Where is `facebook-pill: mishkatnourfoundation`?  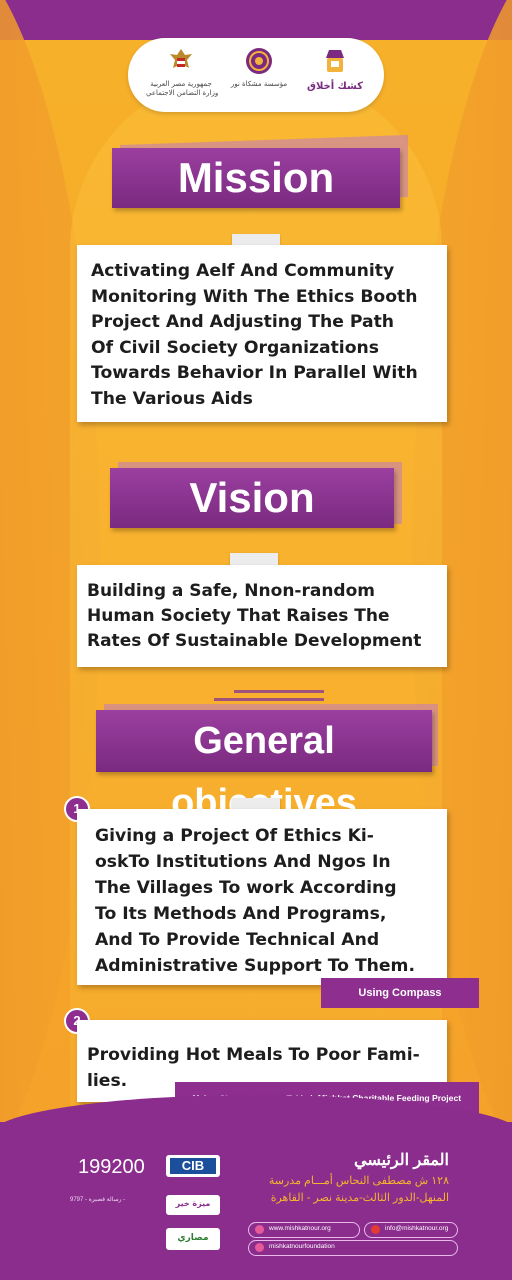
facebook-pill: mishkatnourfoundation is located at coordinates (353, 1248).